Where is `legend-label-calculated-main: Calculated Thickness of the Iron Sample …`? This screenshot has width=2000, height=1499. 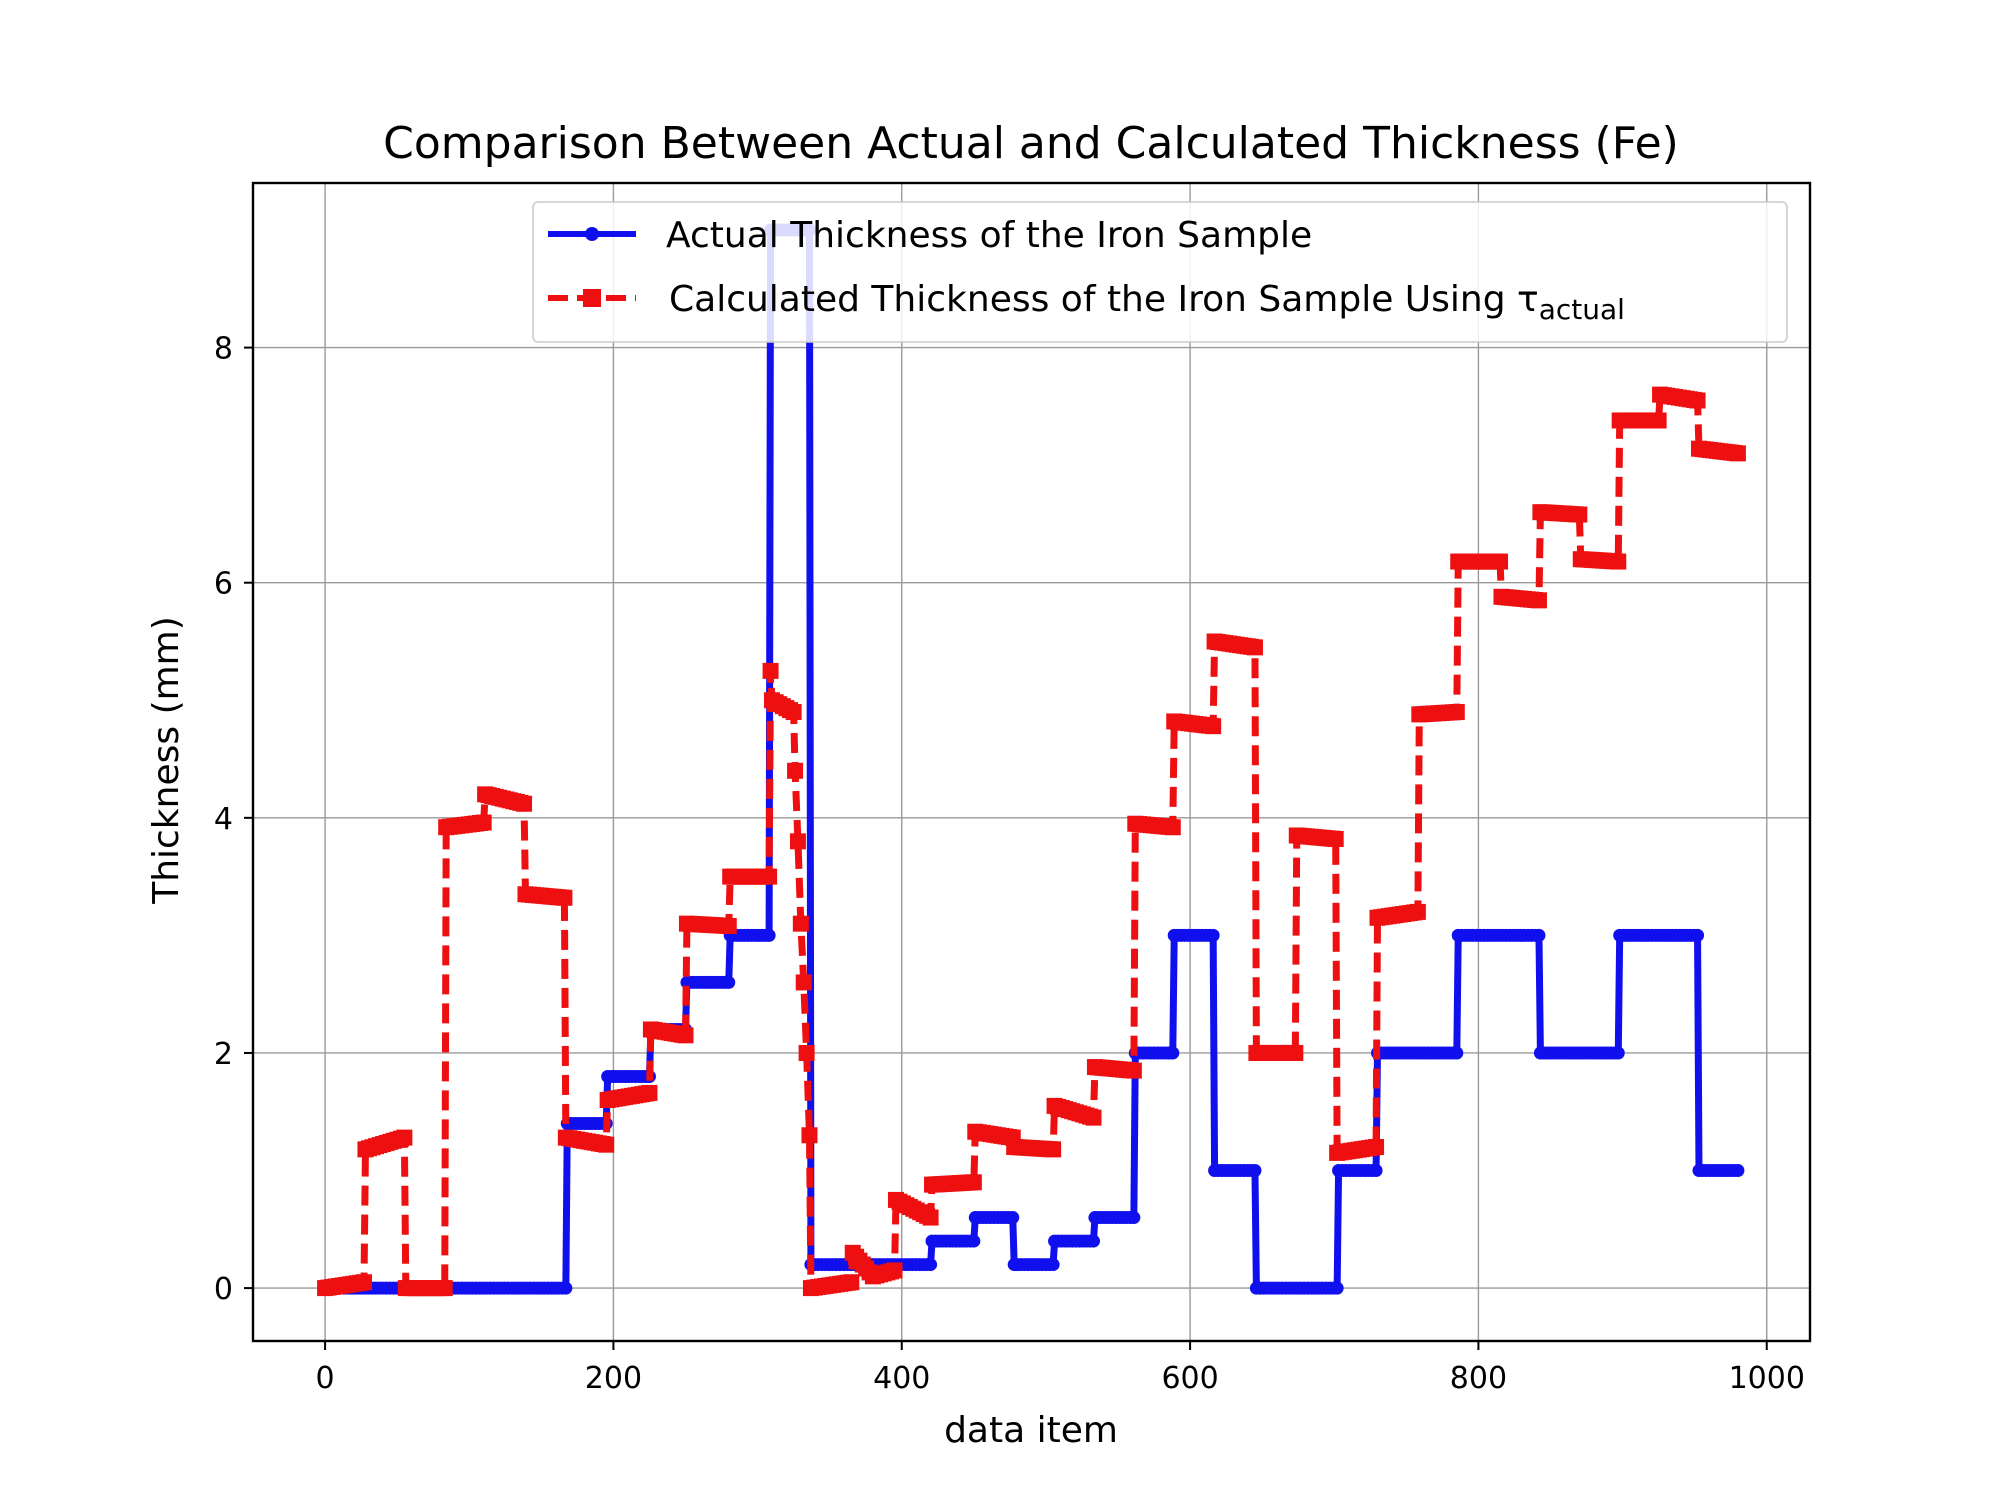 legend-label-calculated-main: Calculated Thickness of the Iron Sample … is located at coordinates (1104, 299).